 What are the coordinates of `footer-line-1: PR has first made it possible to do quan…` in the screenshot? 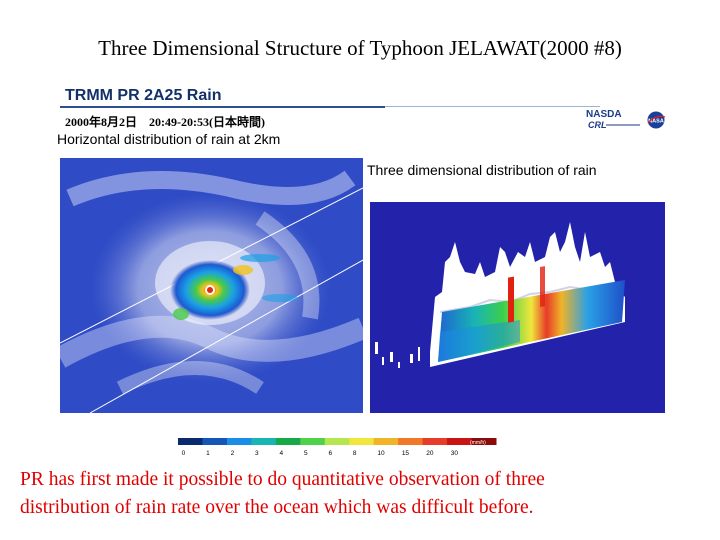 It's located at (282, 479).